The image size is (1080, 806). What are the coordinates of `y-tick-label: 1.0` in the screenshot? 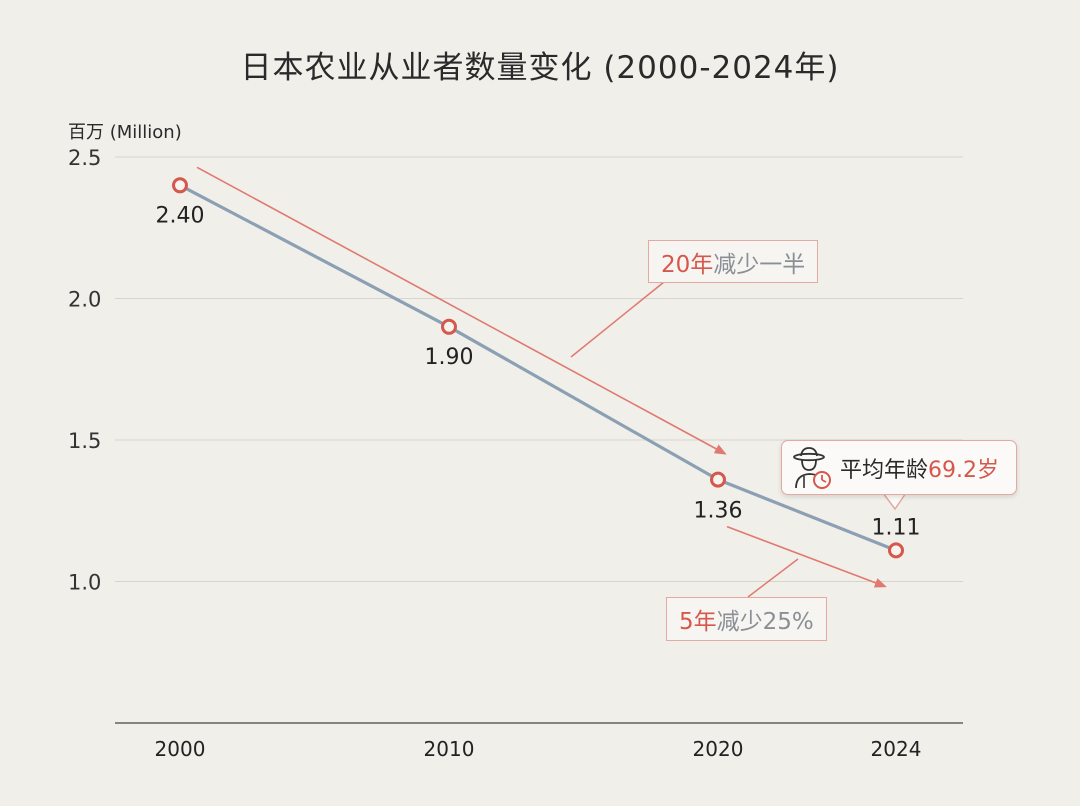 It's located at (84, 583).